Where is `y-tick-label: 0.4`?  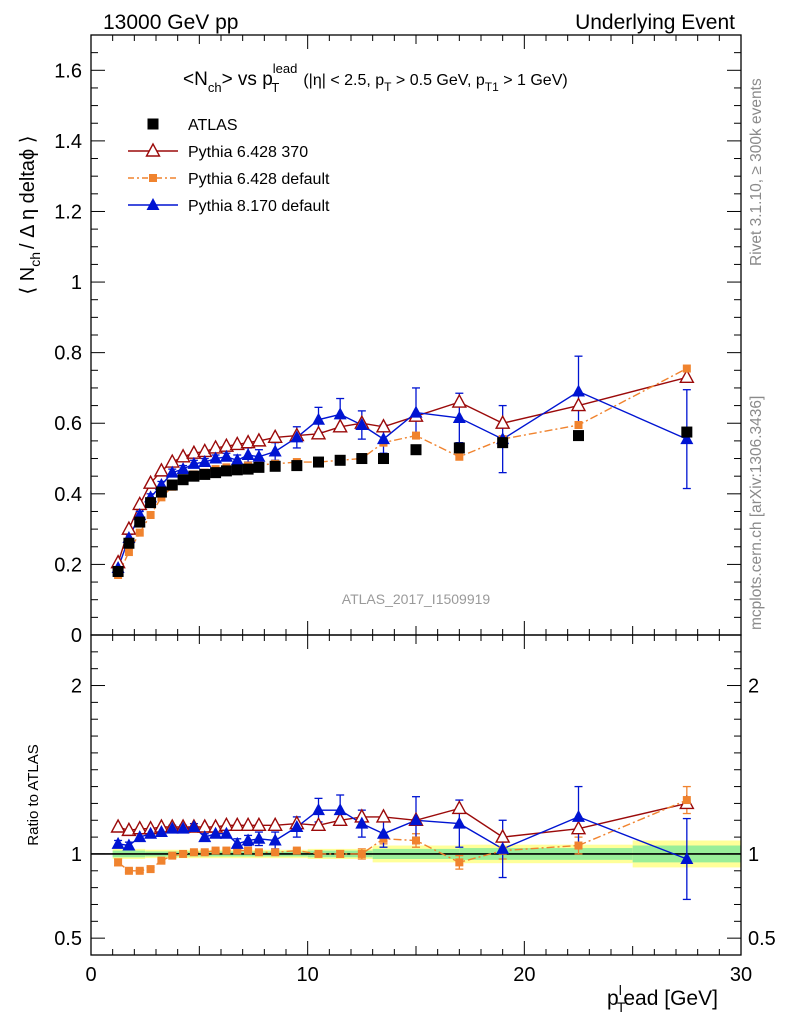 y-tick-label: 0.4 is located at coordinates (68, 495).